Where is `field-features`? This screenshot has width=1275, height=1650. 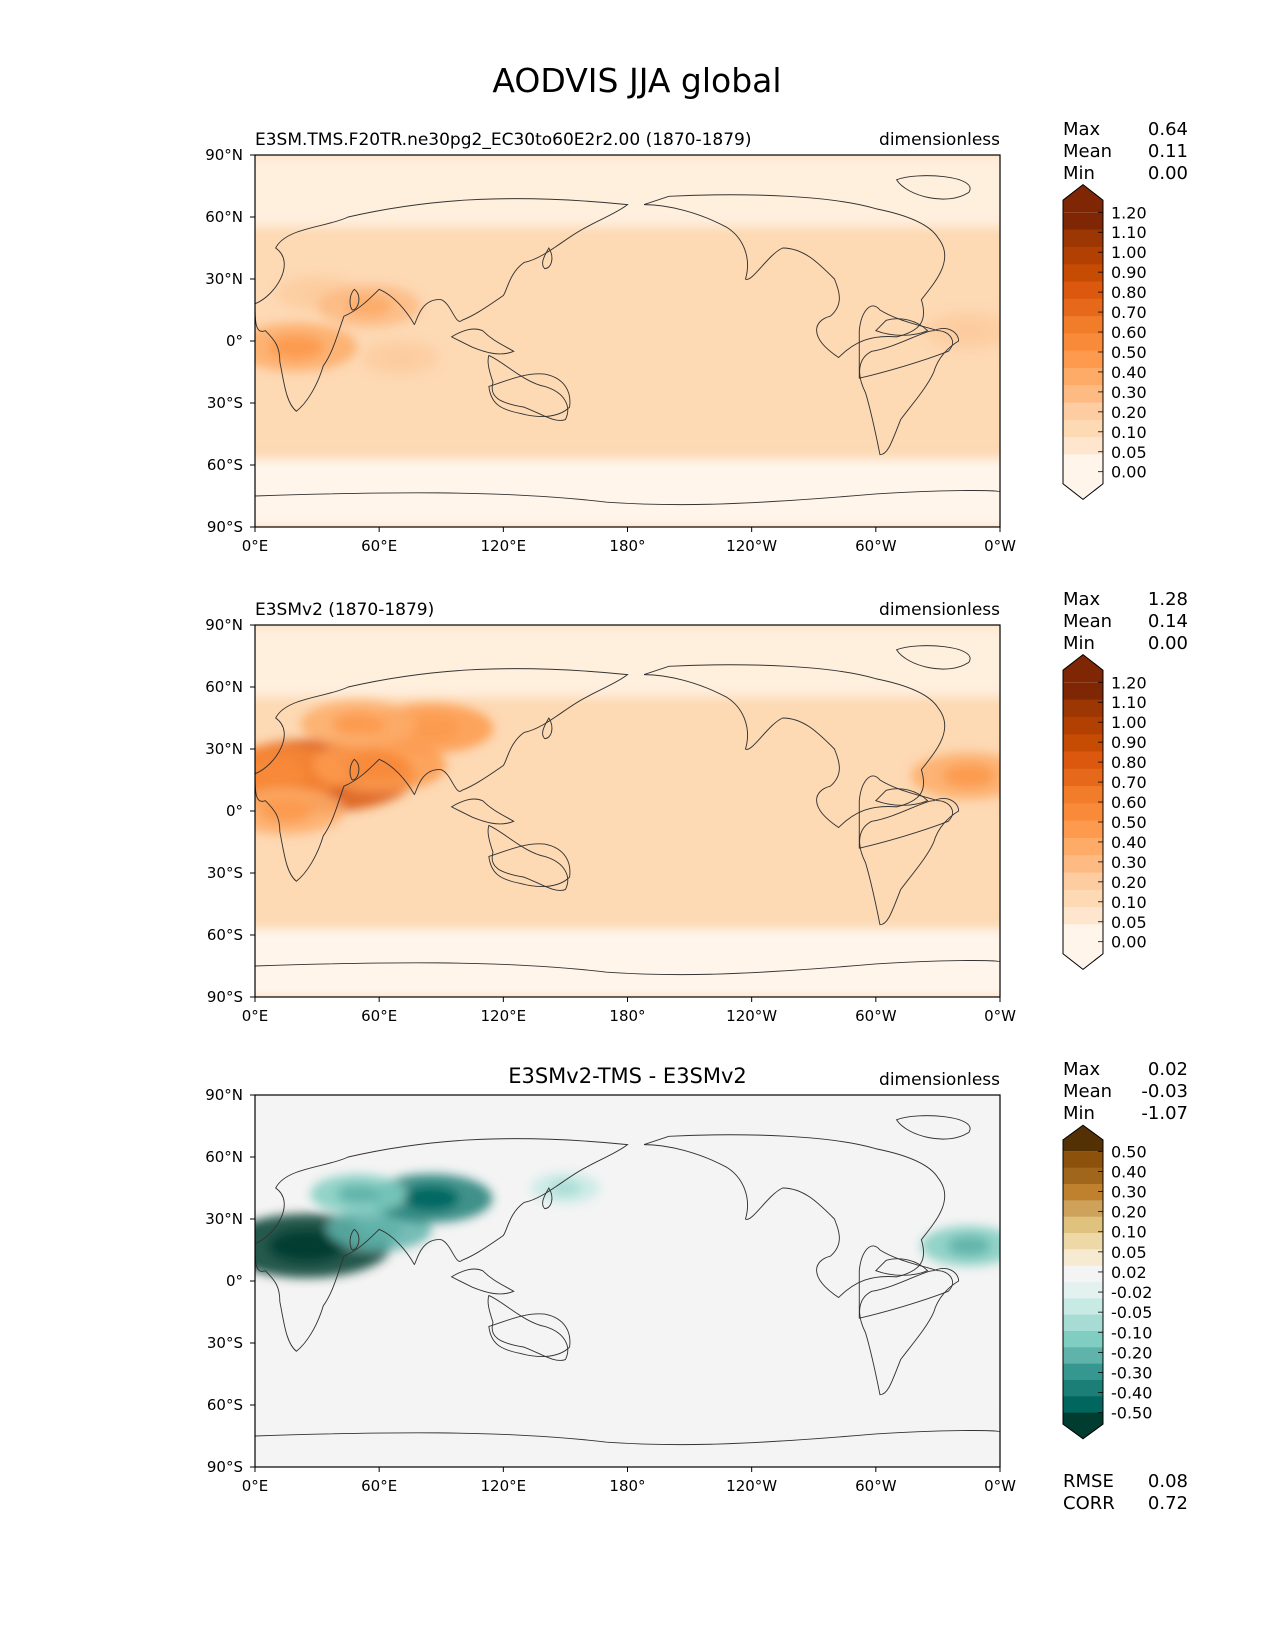 field-features is located at coordinates (627, 767).